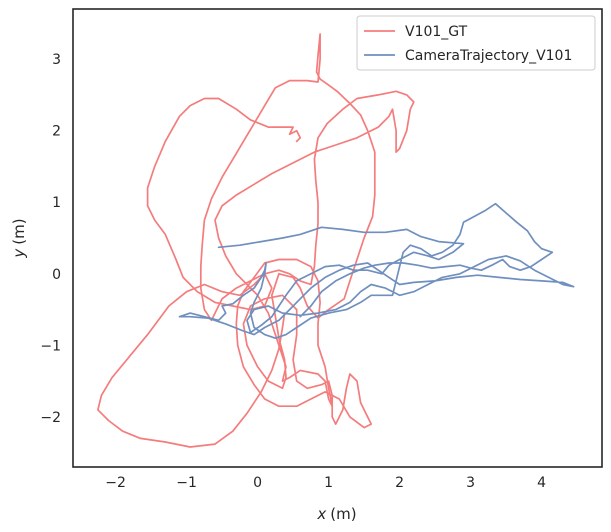 The image size is (611, 532). I want to click on x-tick-label: −1, so click(186, 483).